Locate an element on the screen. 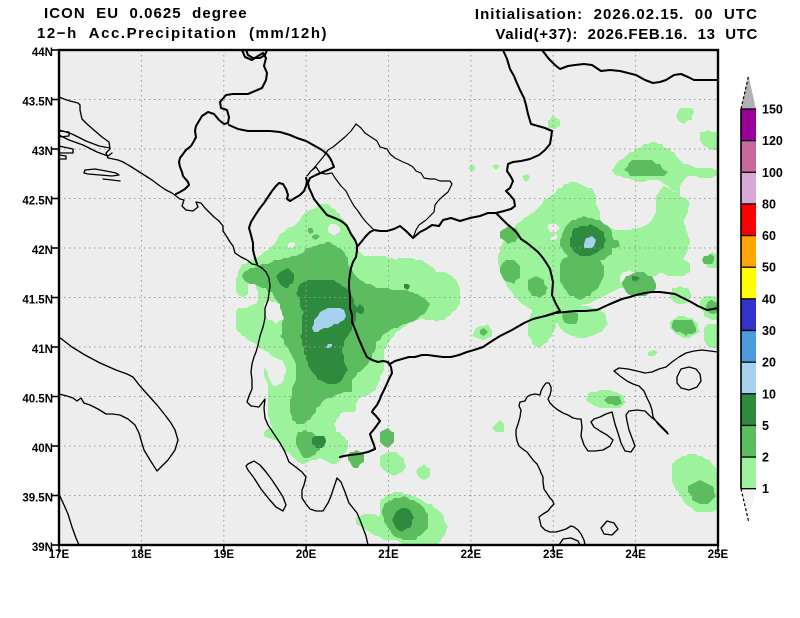 Image resolution: width=800 pixels, height=618 pixels. svg-text: 39N is located at coordinates (42, 548).